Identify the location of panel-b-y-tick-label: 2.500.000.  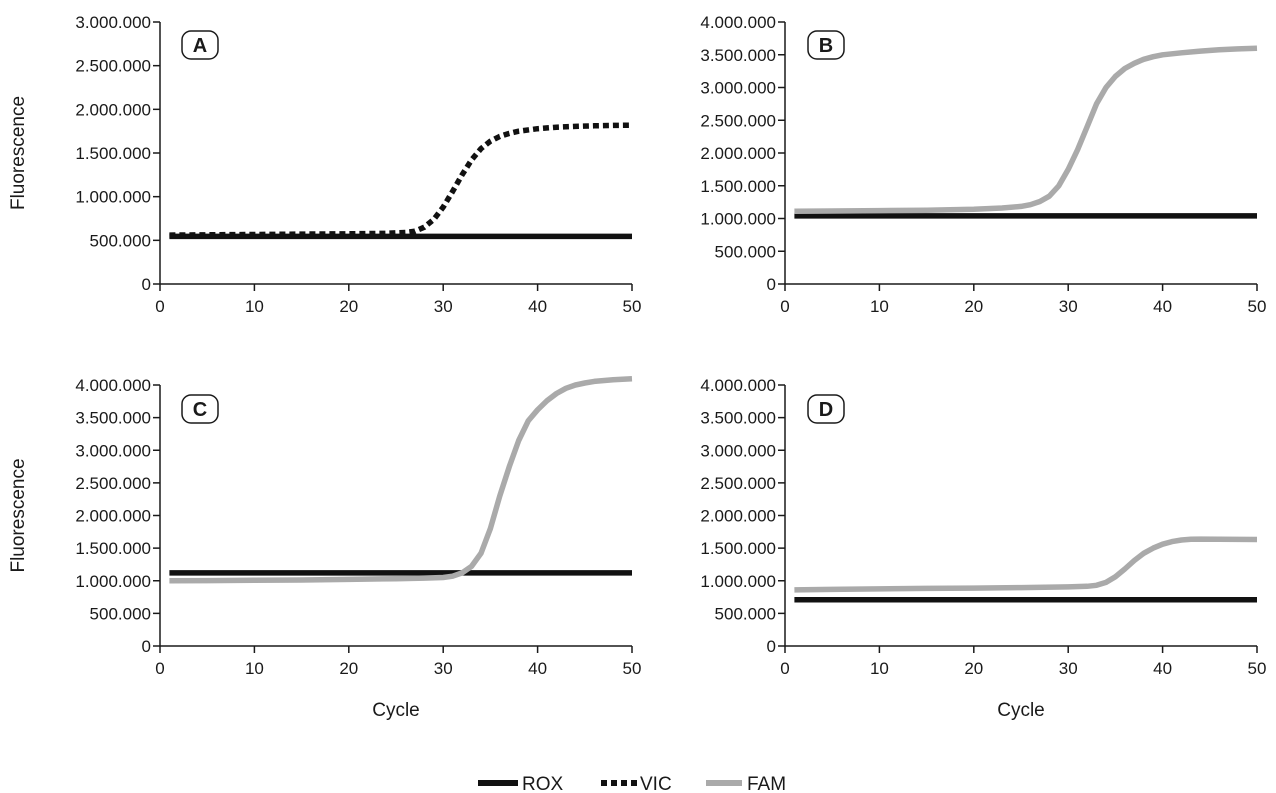
(738, 120).